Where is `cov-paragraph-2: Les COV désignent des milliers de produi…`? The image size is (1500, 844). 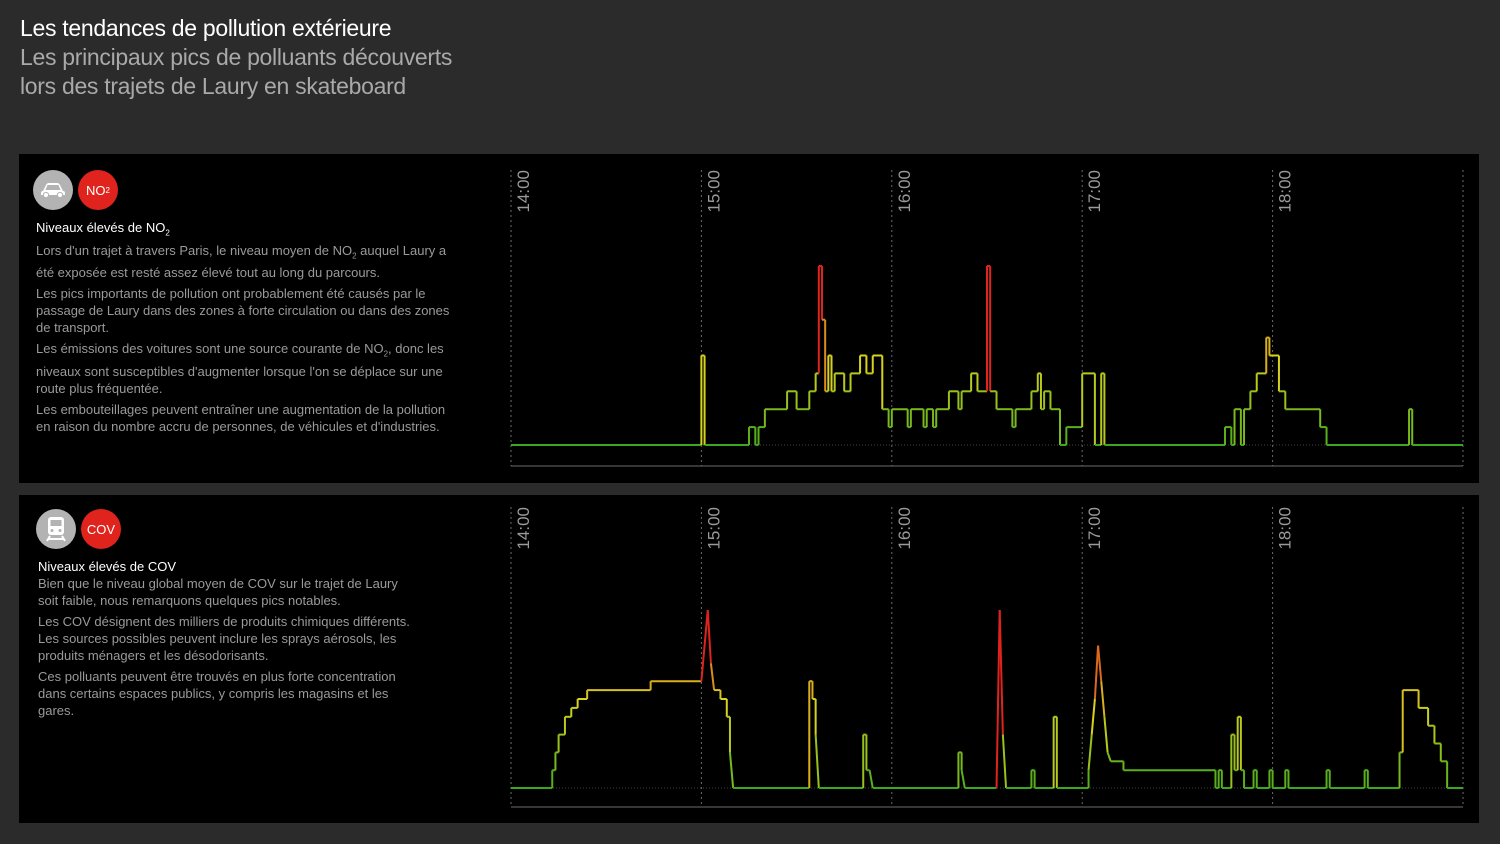 cov-paragraph-2: Les COV désignent des milliers de produi… is located at coordinates (224, 638).